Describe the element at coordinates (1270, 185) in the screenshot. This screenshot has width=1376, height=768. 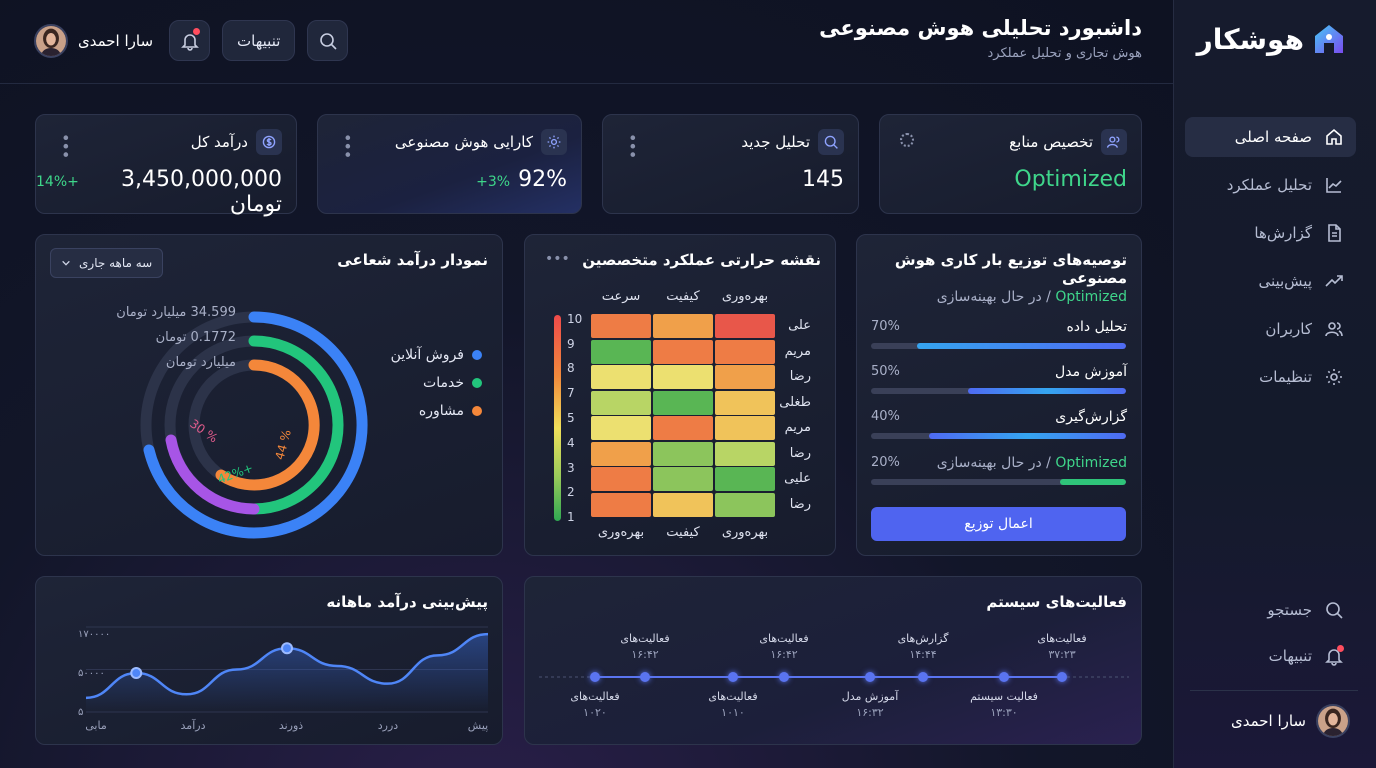
I see `sidebar-item-performance: تحلیل عملکرد` at that location.